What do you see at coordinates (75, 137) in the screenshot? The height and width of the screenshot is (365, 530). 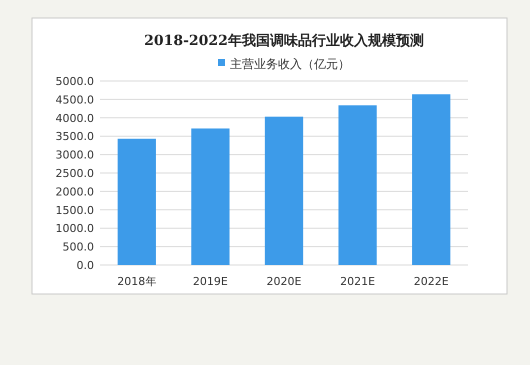 I see `y-tick-label: 3500.0` at bounding box center [75, 137].